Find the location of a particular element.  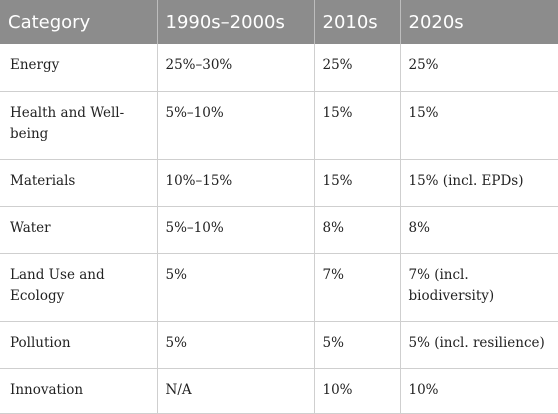

cell-2020s: 10% is located at coordinates (478, 391).